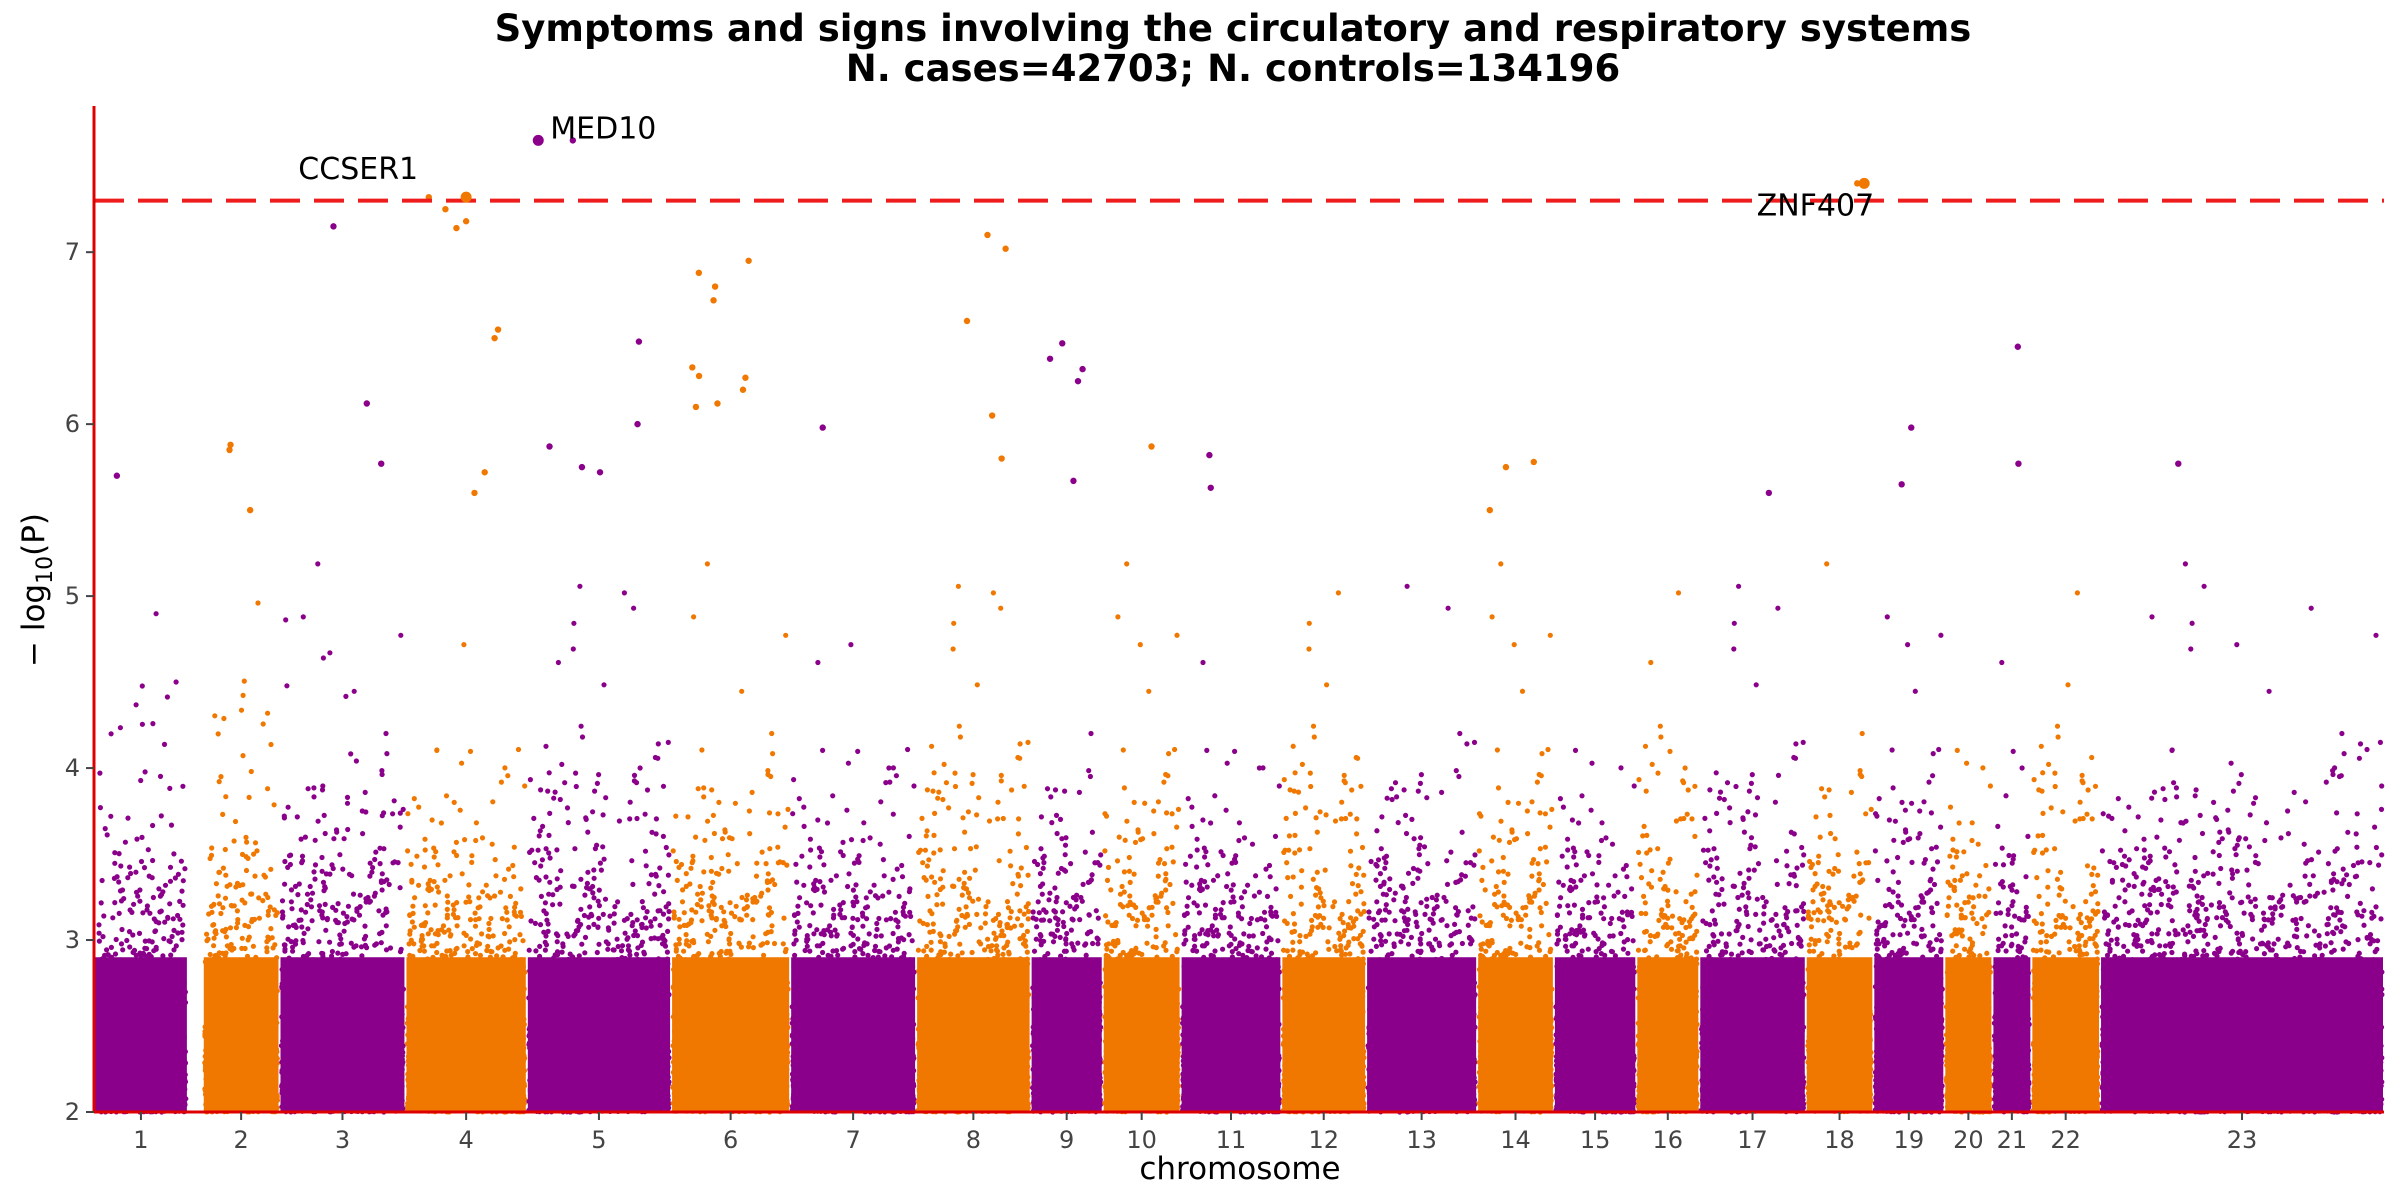 The image size is (2400, 1204). Describe the element at coordinates (72, 1112) in the screenshot. I see `y-tick-label: 2` at that location.